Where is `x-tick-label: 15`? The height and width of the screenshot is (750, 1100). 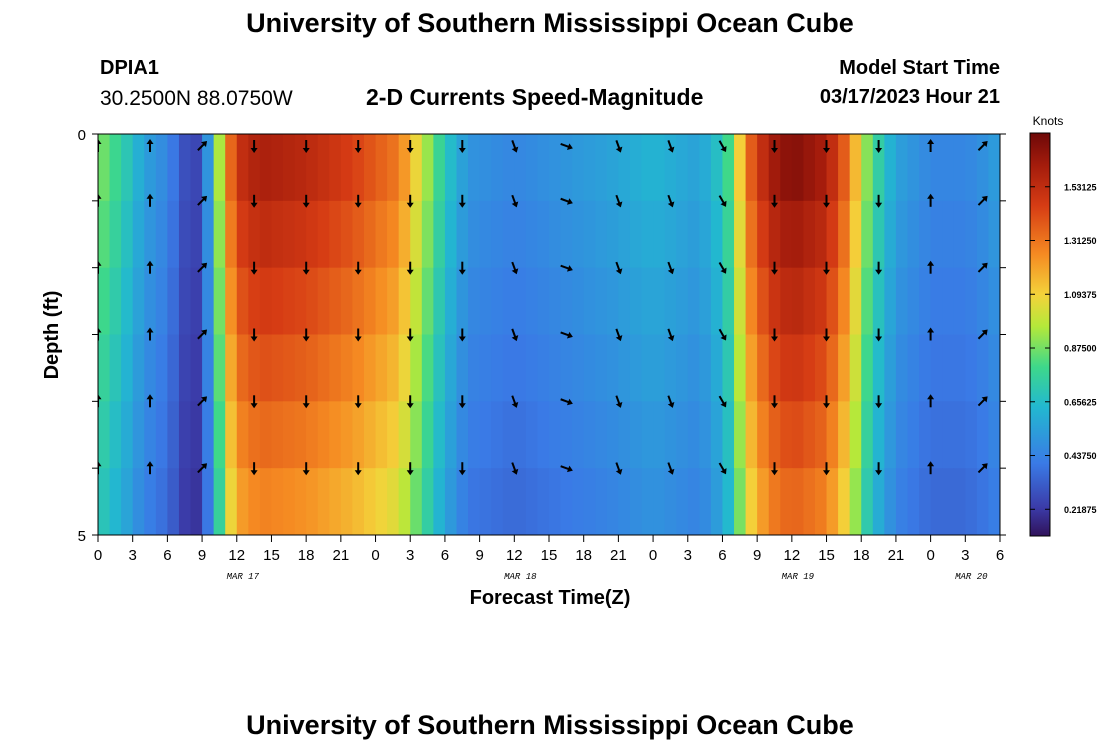
x-tick-label: 15 is located at coordinates (549, 555).